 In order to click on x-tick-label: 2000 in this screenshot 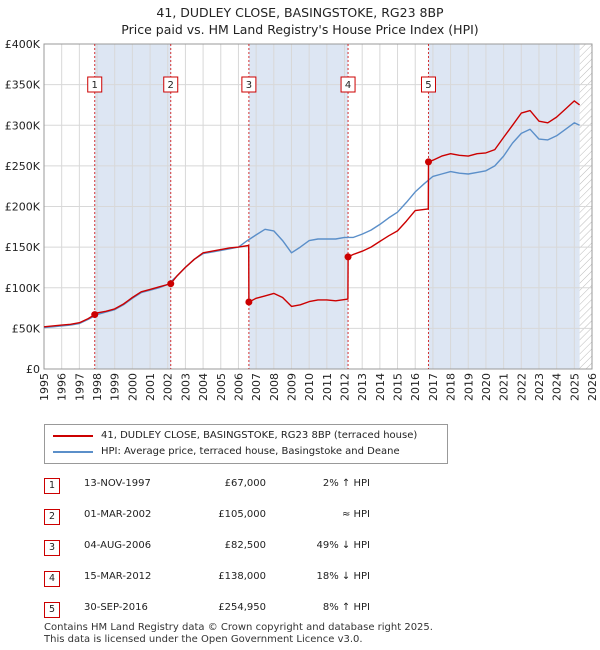, I will do `click(132, 387)`.